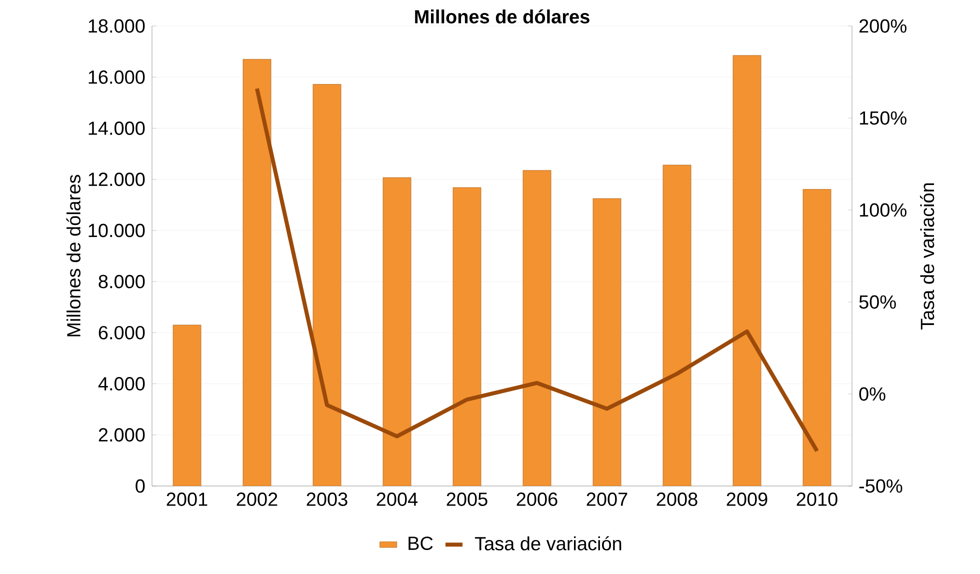  Describe the element at coordinates (677, 499) in the screenshot. I see `x-tick-label: 2008` at that location.